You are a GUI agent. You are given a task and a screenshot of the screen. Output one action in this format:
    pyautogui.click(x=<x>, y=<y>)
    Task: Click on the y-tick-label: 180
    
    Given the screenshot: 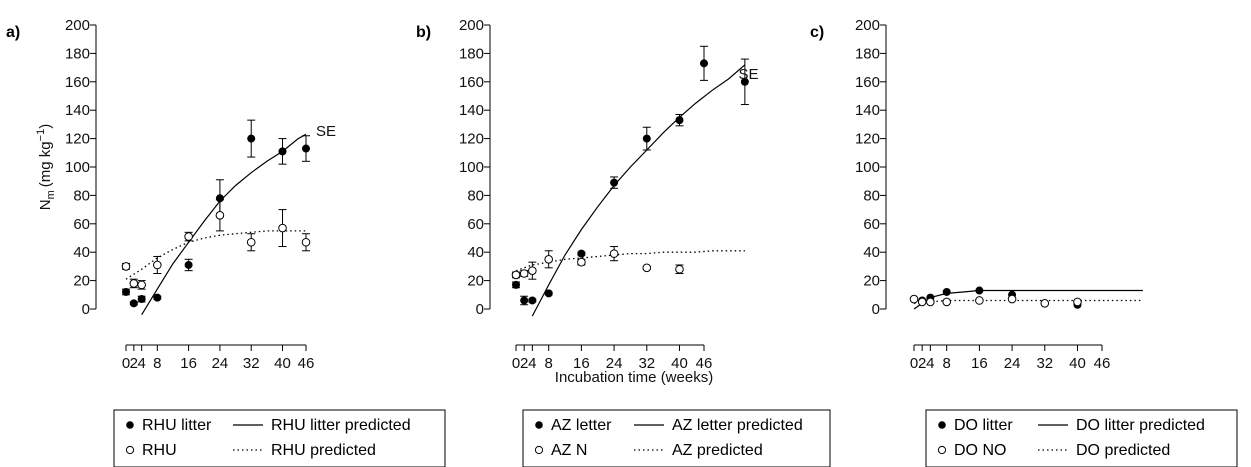 What is the action you would take?
    pyautogui.click(x=471, y=53)
    